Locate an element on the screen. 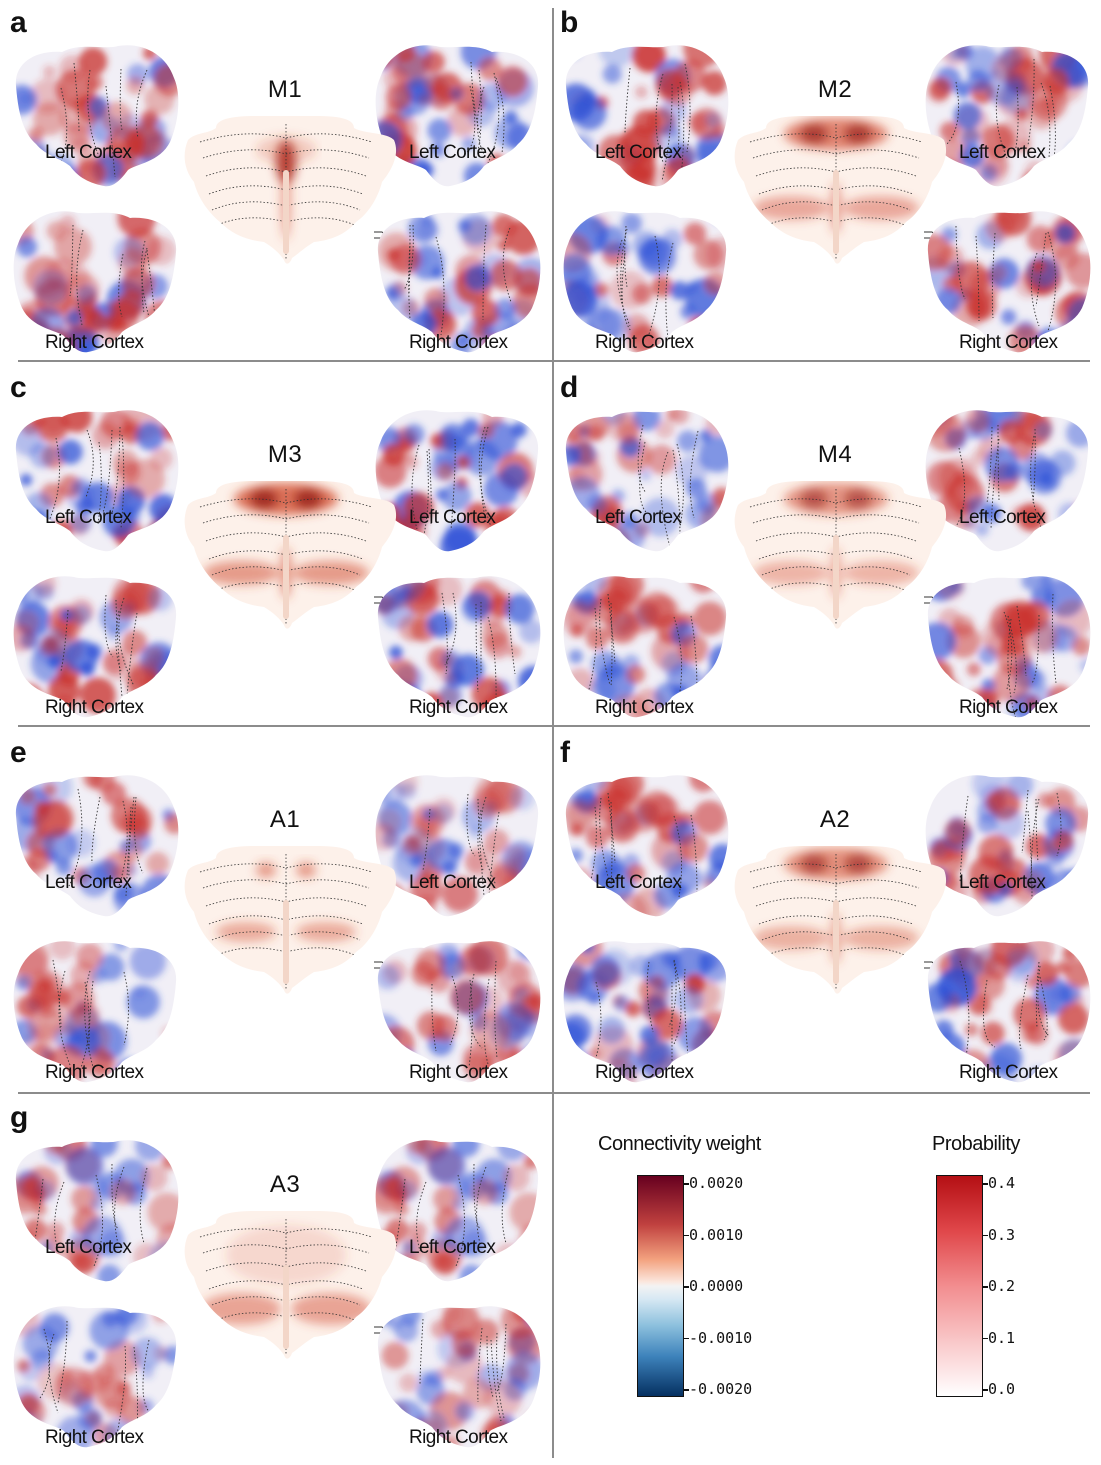 This screenshot has width=1101, height=1465. vertical-divider is located at coordinates (553, 733).